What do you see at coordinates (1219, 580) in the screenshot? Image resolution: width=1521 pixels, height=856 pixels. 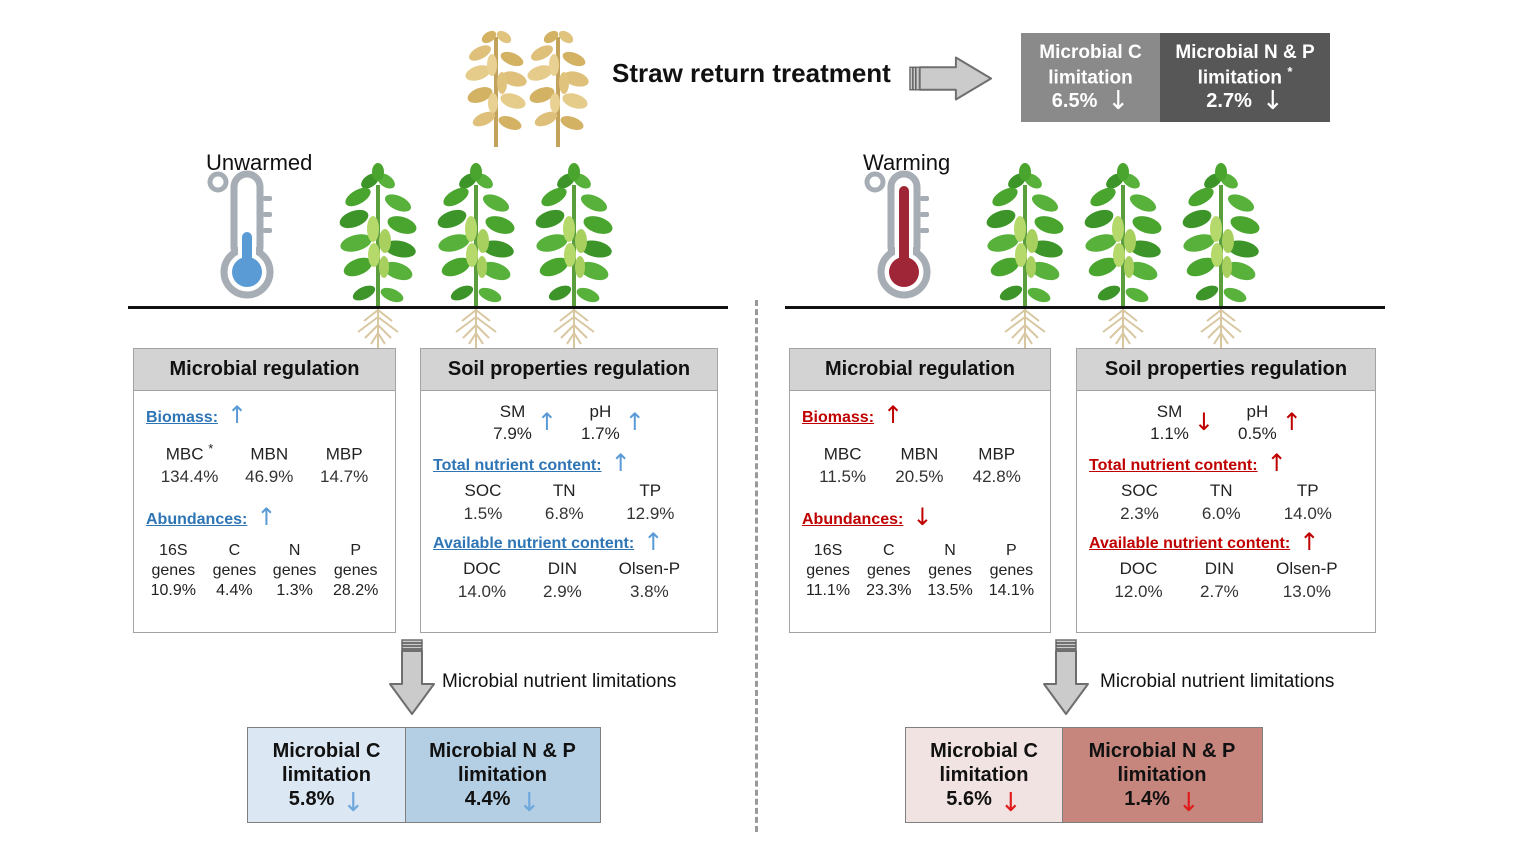 I see `metric-din: DIN 2.7%` at bounding box center [1219, 580].